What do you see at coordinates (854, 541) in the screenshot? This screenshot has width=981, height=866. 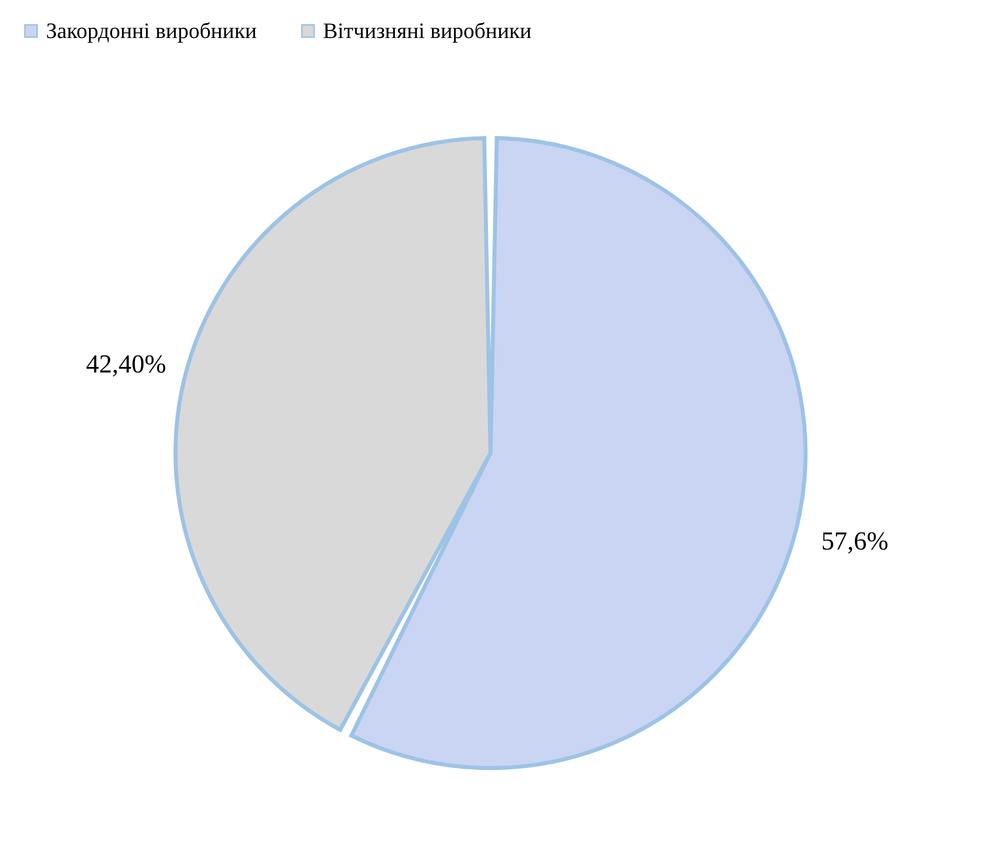 I see `data-label: 57,6%` at bounding box center [854, 541].